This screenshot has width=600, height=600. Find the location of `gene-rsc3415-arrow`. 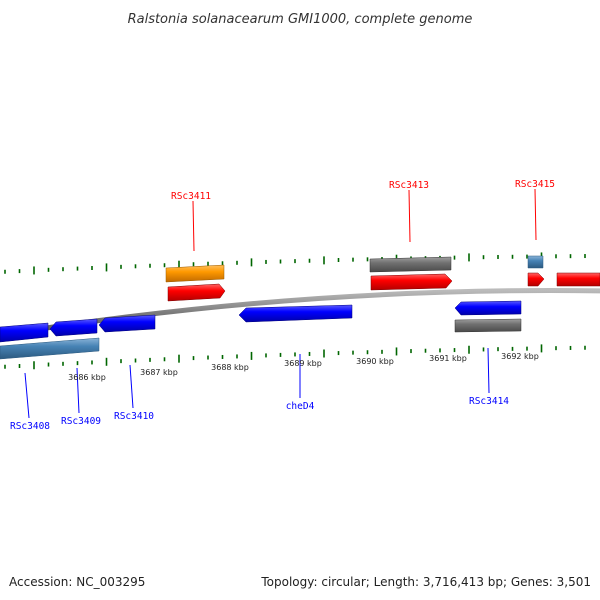

gene-rsc3415-arrow is located at coordinates (536, 279).